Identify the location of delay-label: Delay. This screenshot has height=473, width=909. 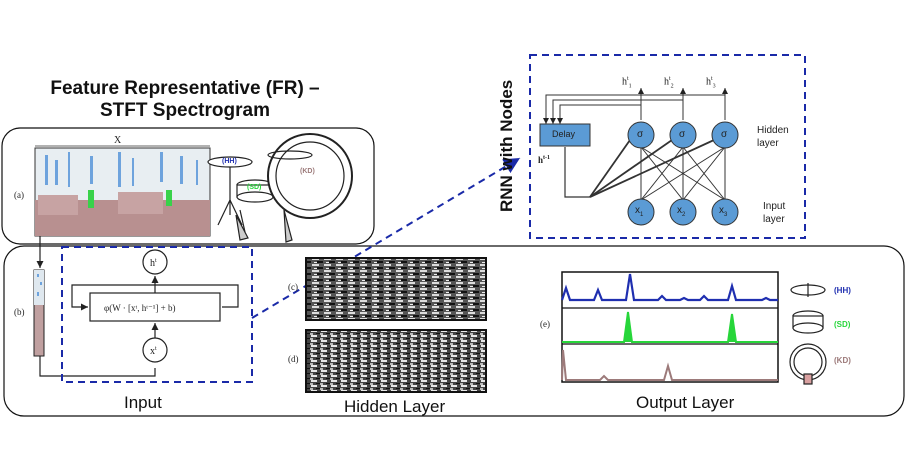
(564, 134).